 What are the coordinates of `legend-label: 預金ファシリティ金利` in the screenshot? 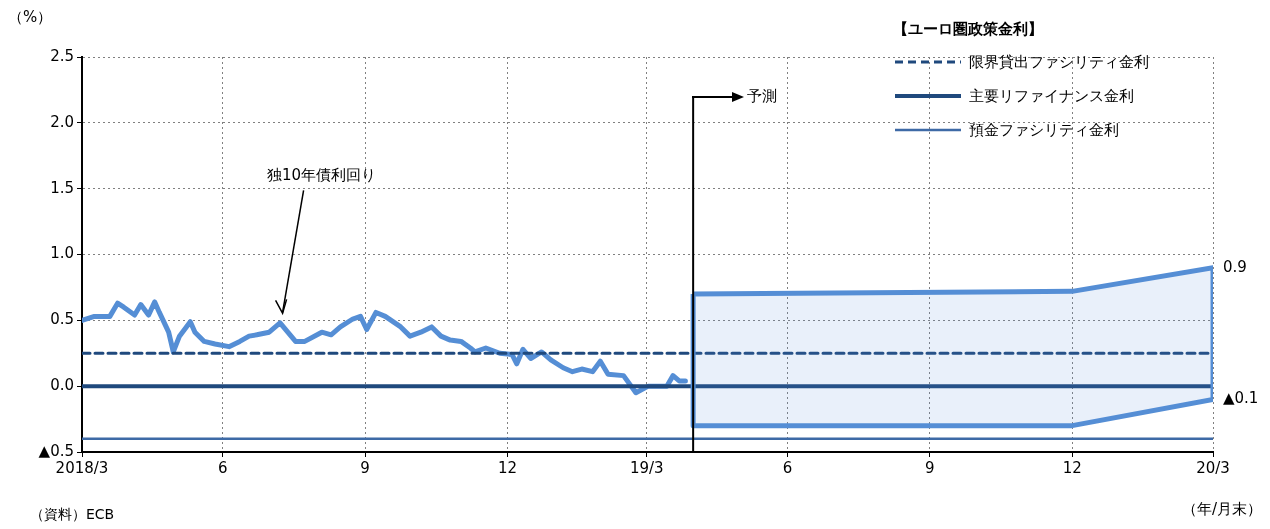 It's located at (1044, 130).